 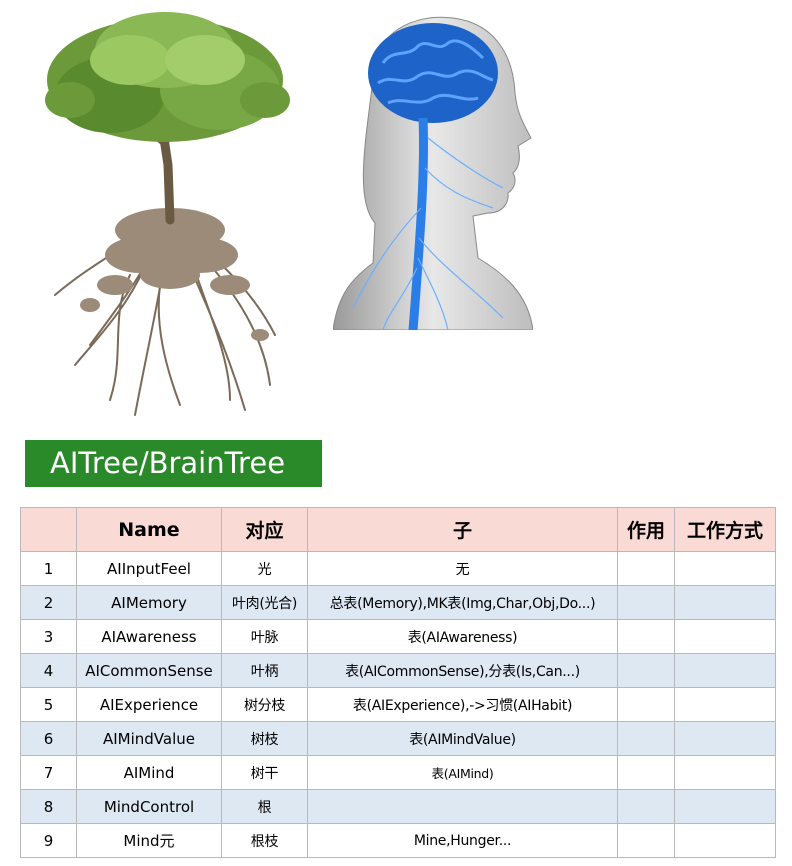 What do you see at coordinates (264, 670) in the screenshot?
I see `row-relation: 叶柄` at bounding box center [264, 670].